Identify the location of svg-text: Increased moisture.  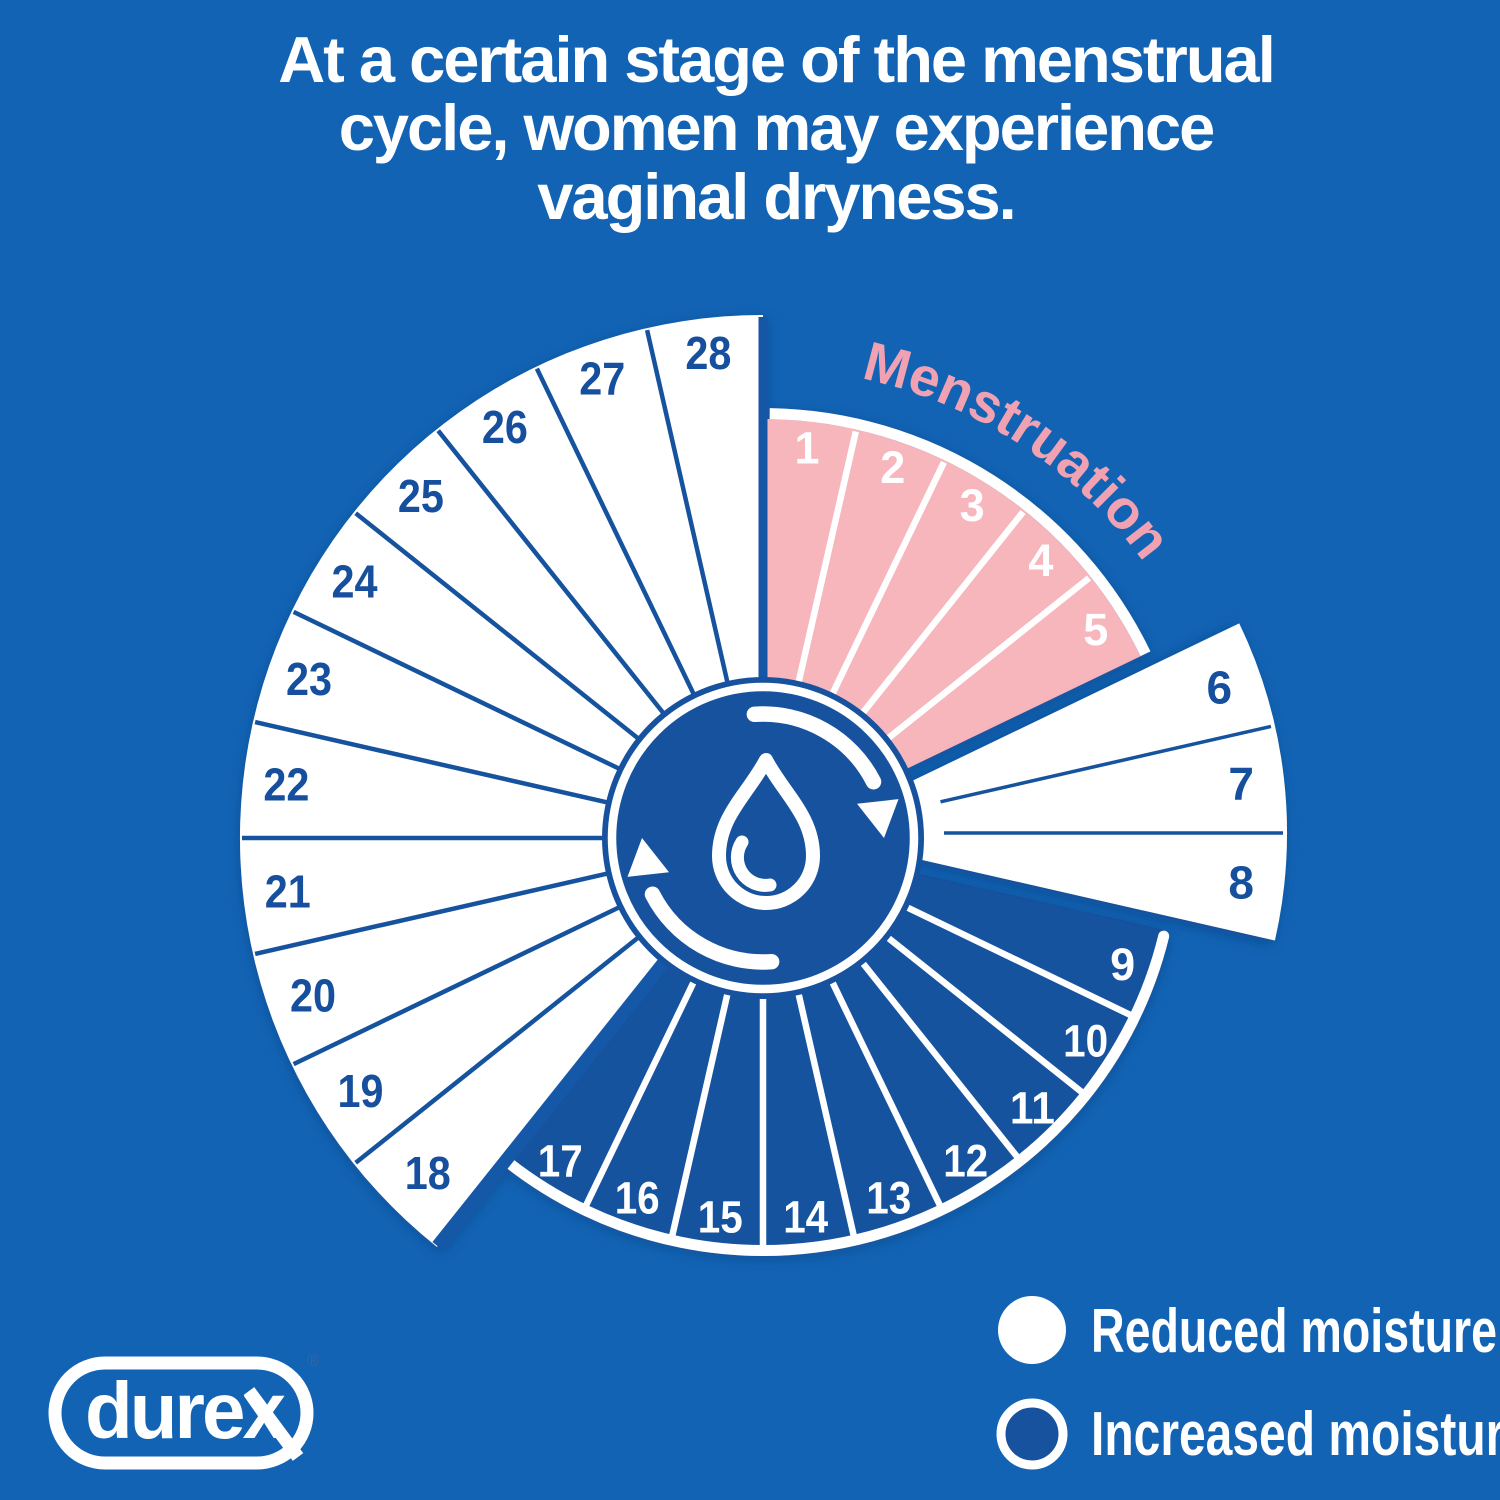
(1295, 1434).